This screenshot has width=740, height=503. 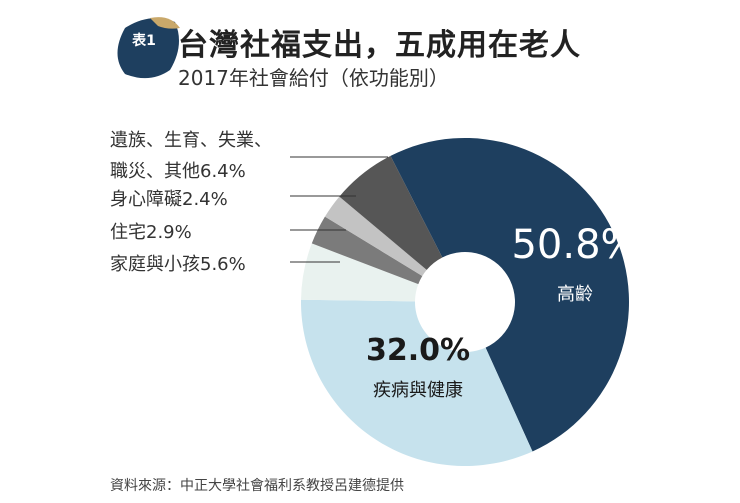 What do you see at coordinates (169, 232) in the screenshot?
I see `value-label: 2.9%` at bounding box center [169, 232].